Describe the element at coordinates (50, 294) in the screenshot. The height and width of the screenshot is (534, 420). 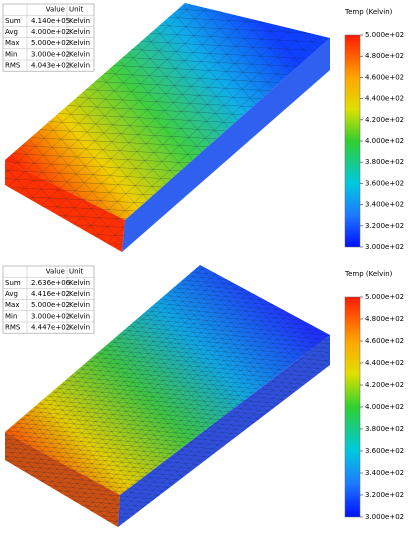
I see `table-cell: 4.416e+02` at that location.